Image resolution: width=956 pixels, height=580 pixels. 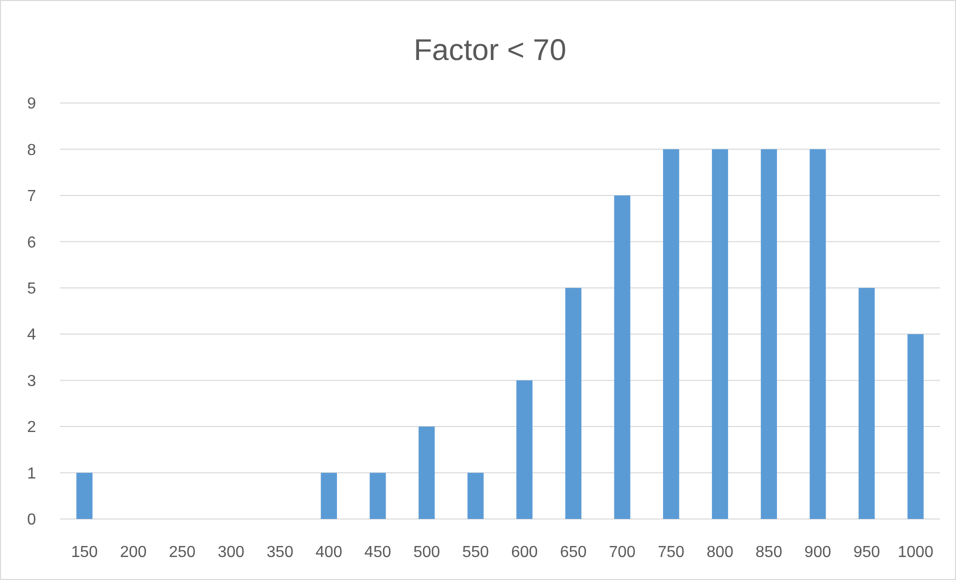 I want to click on x-tick-label: 350, so click(x=280, y=552).